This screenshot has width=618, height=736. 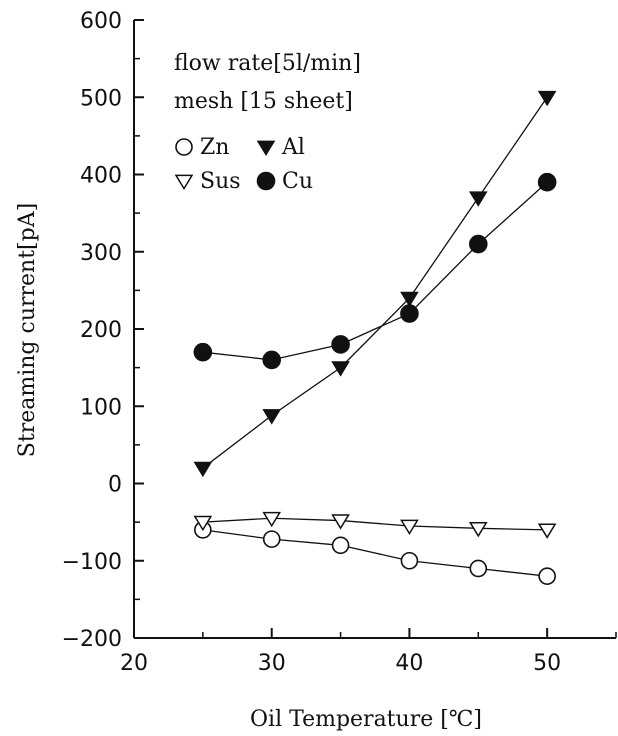 I want to click on condition-flow-rate: flow rate[5l/min], so click(x=267, y=63).